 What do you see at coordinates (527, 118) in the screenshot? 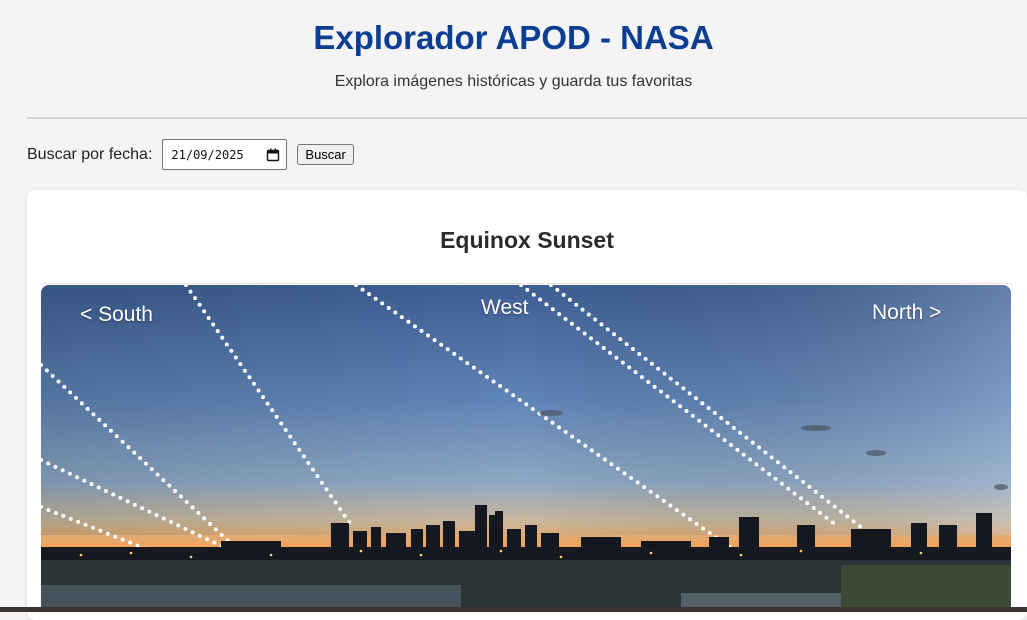
I see `header-divider` at bounding box center [527, 118].